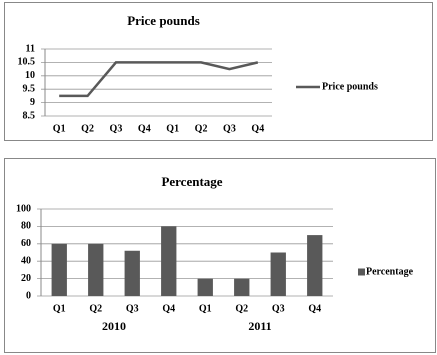  I want to click on legend-label: Percentage, so click(390, 271).